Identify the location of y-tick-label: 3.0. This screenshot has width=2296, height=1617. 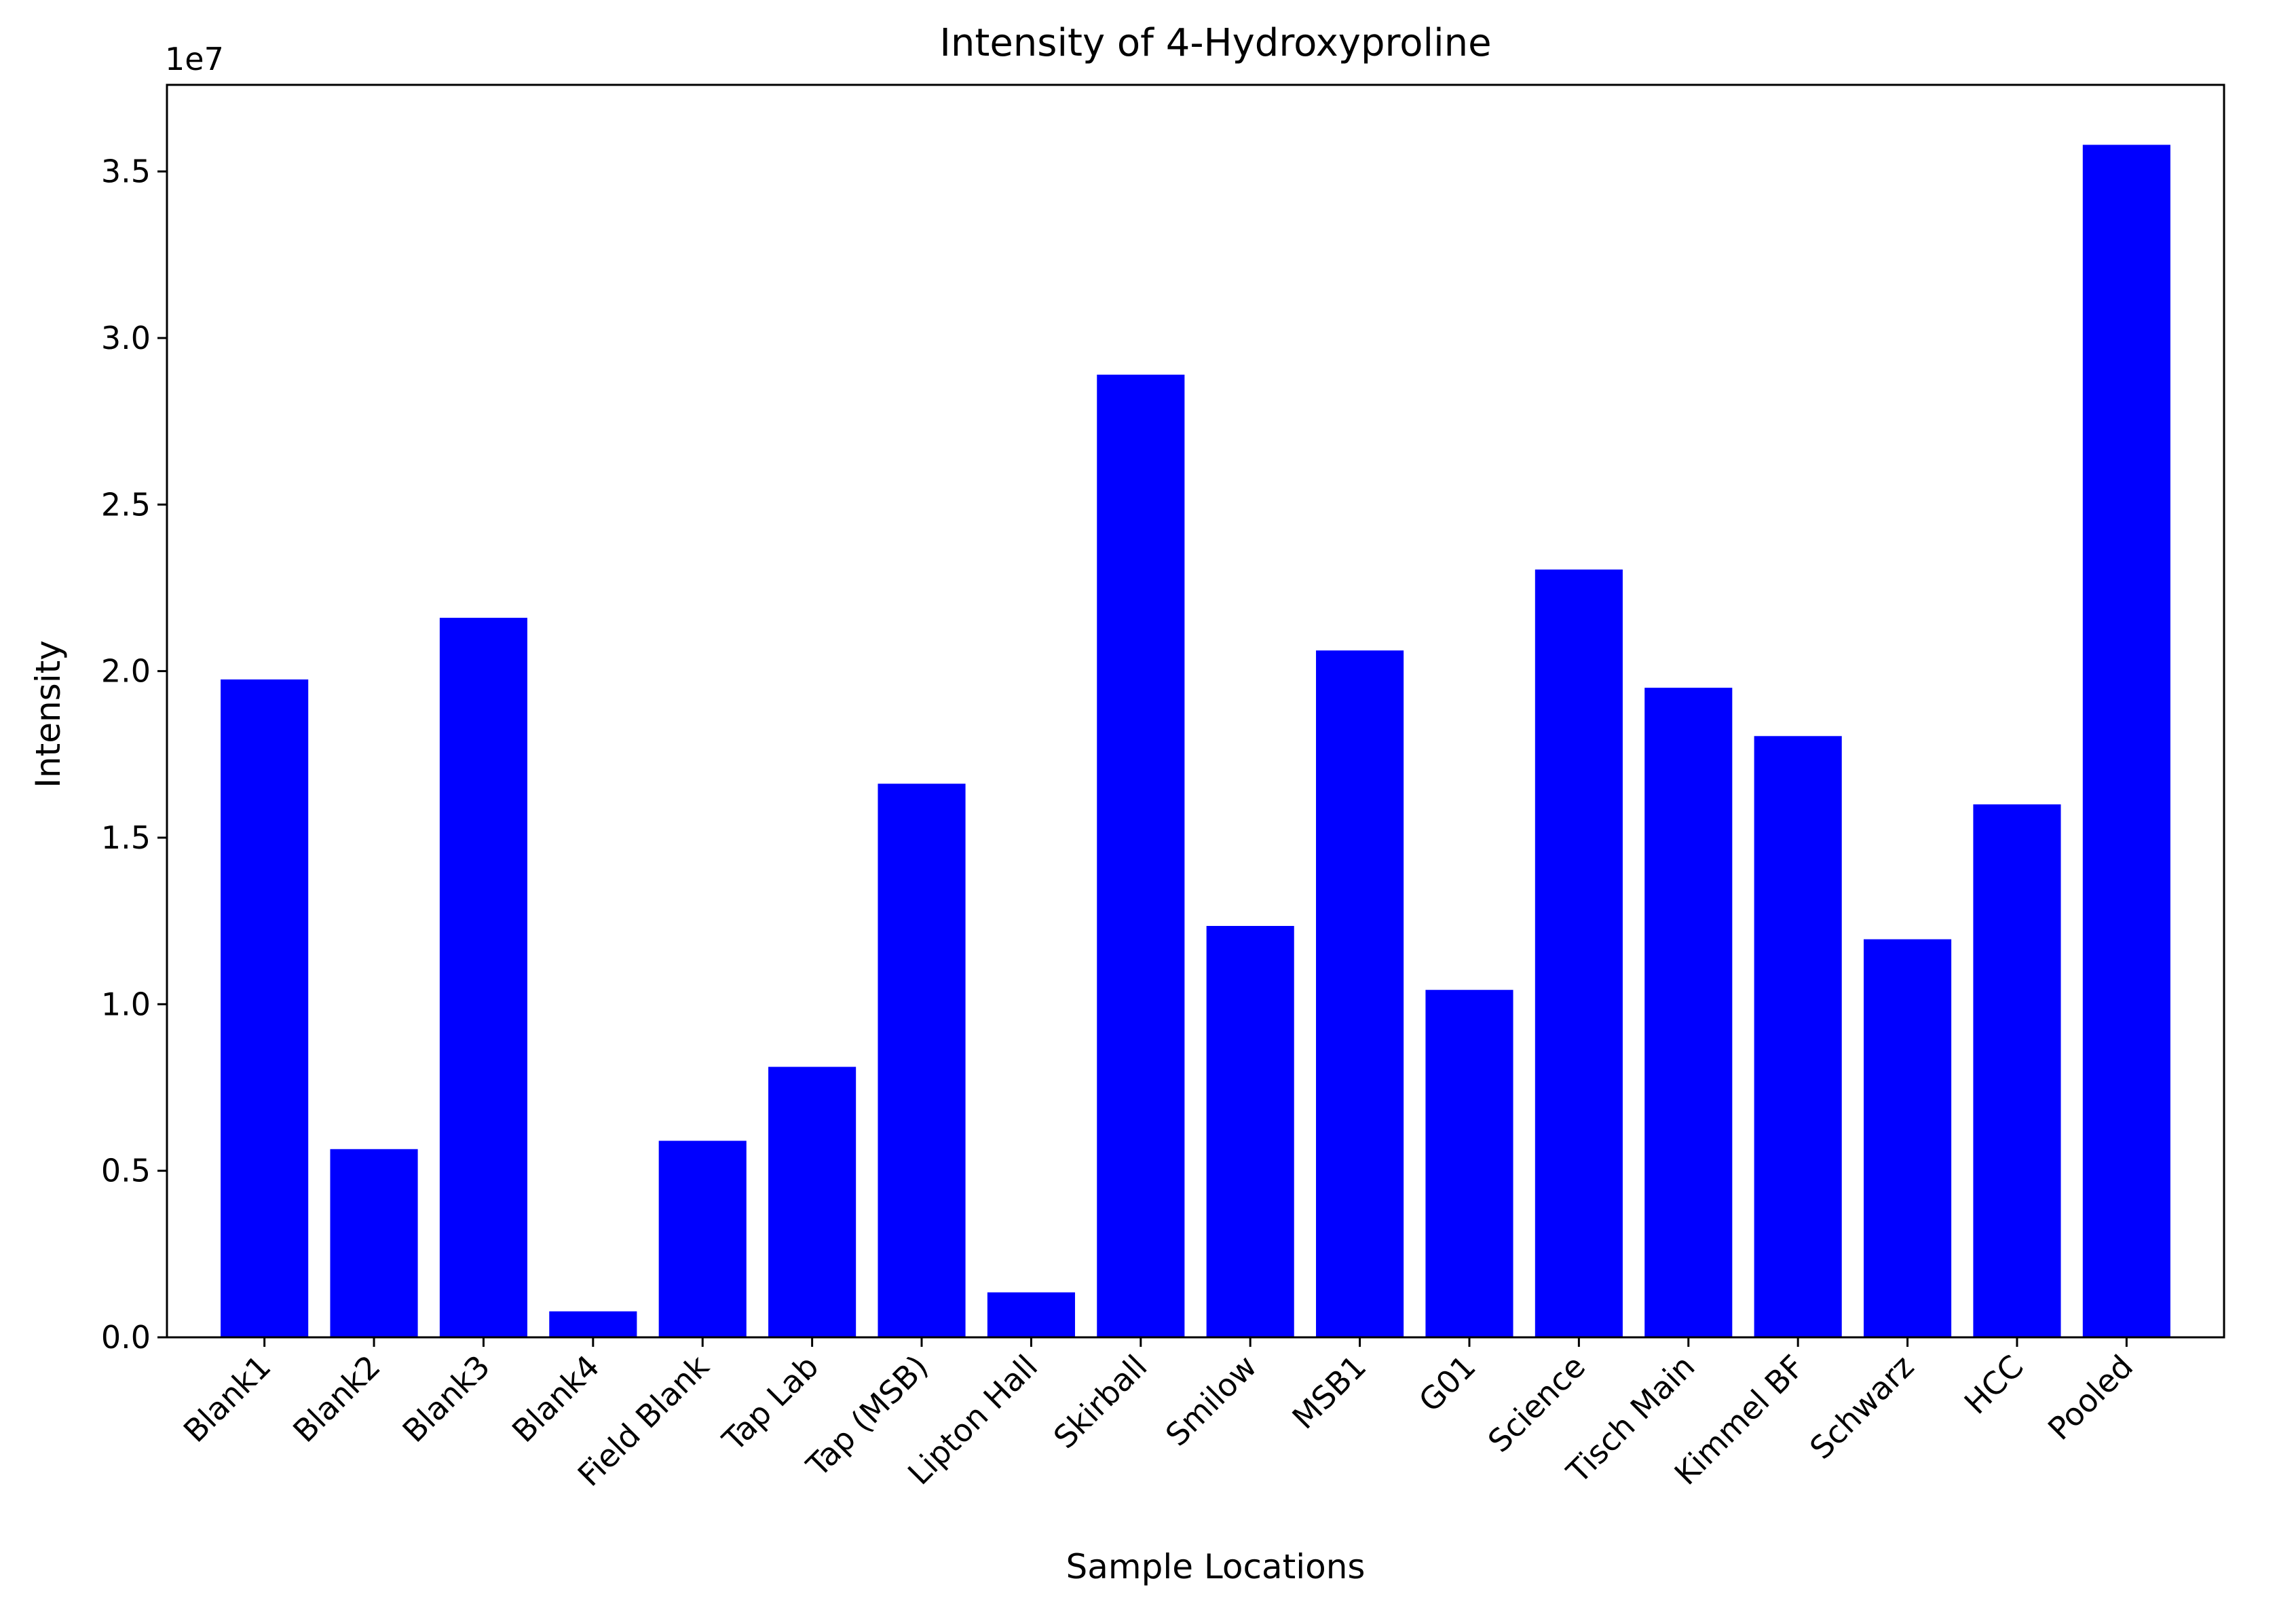
(126, 338).